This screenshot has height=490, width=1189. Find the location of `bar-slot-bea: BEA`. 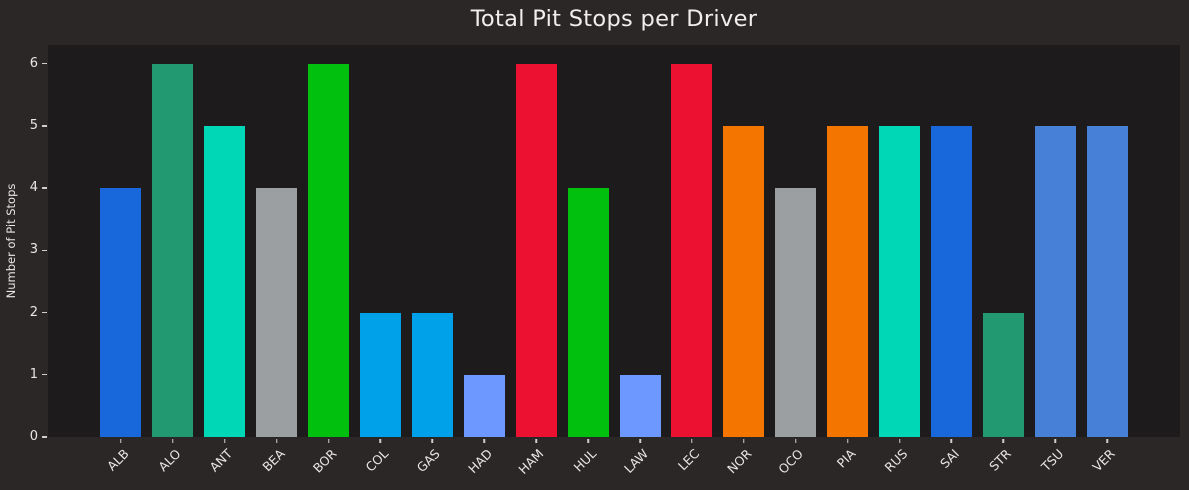

bar-slot-bea: BEA is located at coordinates (277, 259).